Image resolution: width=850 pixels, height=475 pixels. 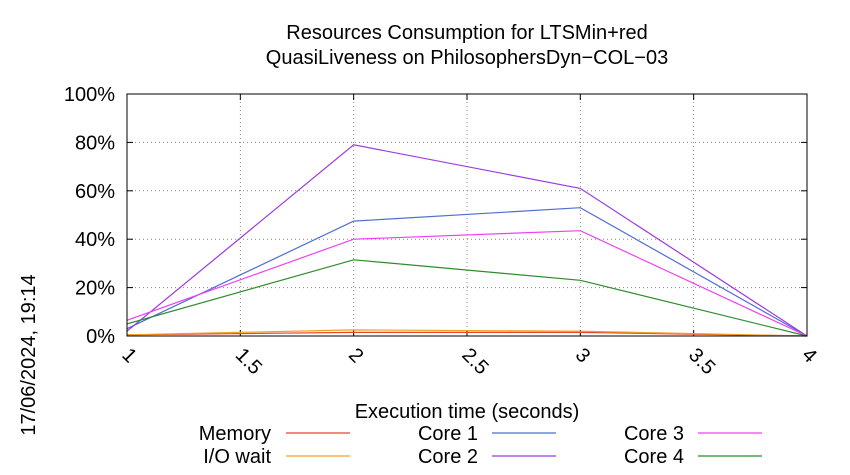 What do you see at coordinates (29, 354) in the screenshot?
I see `timestamp-label: 17/06/2024, 19:14` at bounding box center [29, 354].